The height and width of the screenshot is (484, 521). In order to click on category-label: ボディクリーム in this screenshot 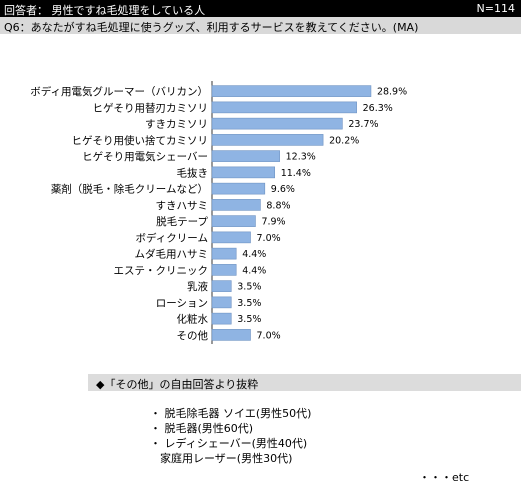, I will do `click(172, 237)`.